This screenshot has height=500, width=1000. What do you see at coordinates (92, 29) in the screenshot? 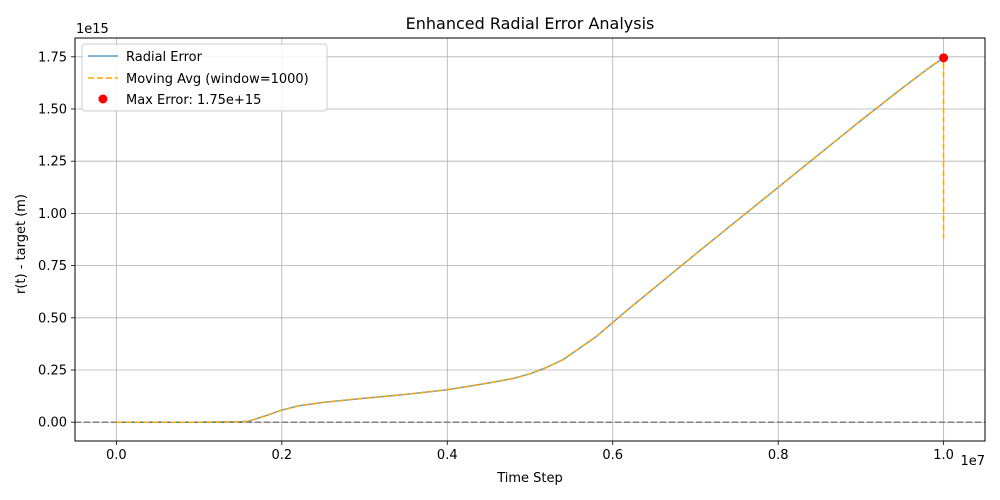
I see `y-axis-offset-label: 1e15` at bounding box center [92, 29].